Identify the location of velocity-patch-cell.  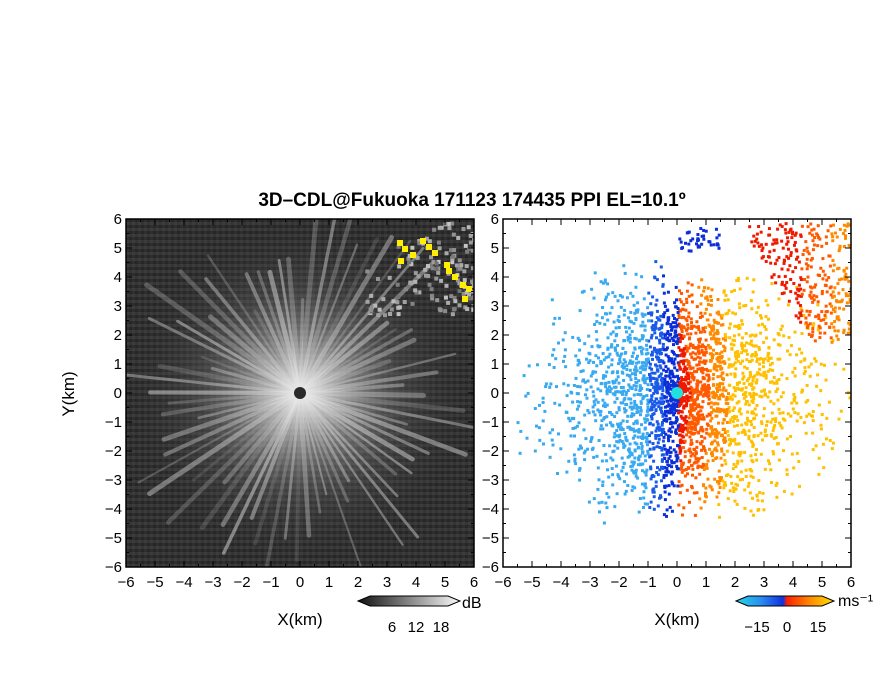
(709, 242).